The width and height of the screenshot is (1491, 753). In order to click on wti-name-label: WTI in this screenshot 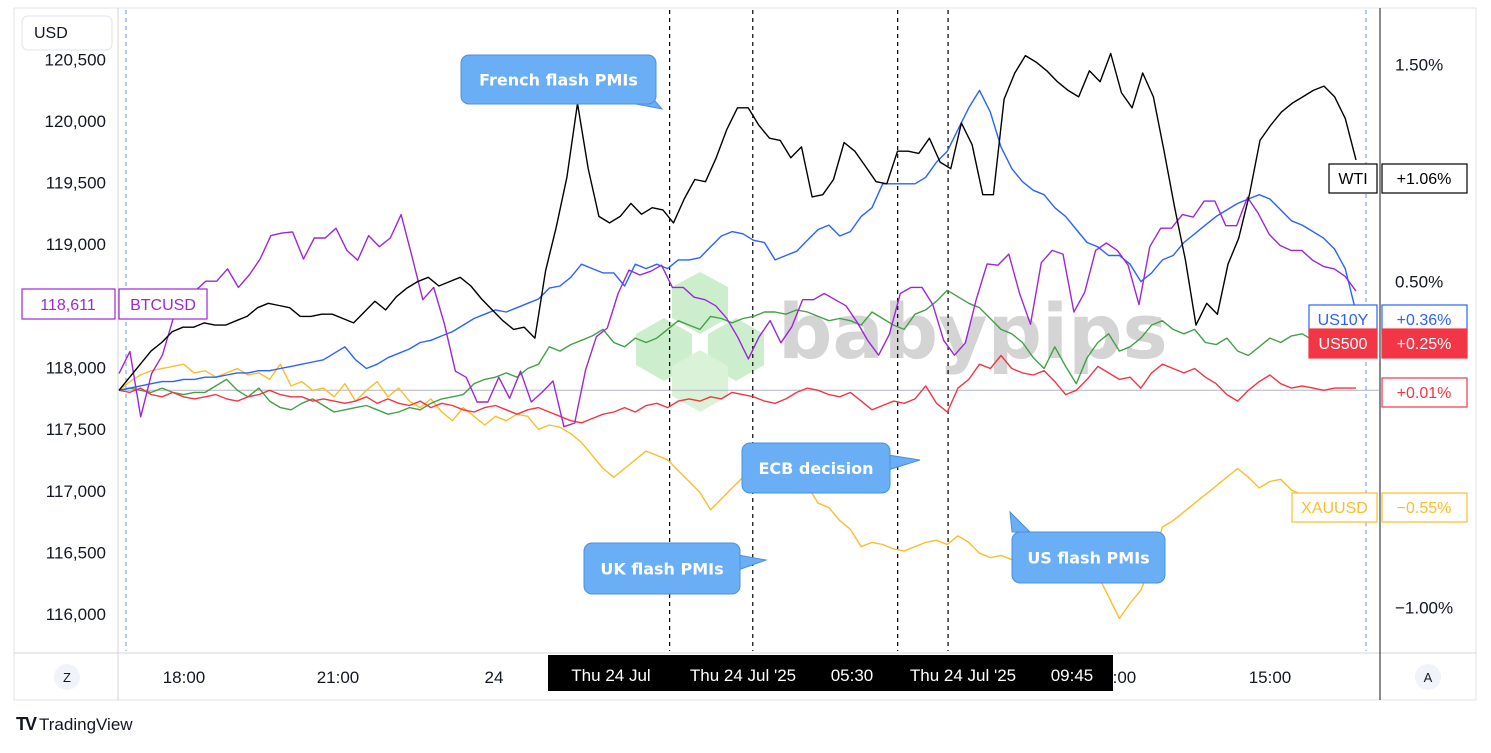, I will do `click(1352, 179)`.